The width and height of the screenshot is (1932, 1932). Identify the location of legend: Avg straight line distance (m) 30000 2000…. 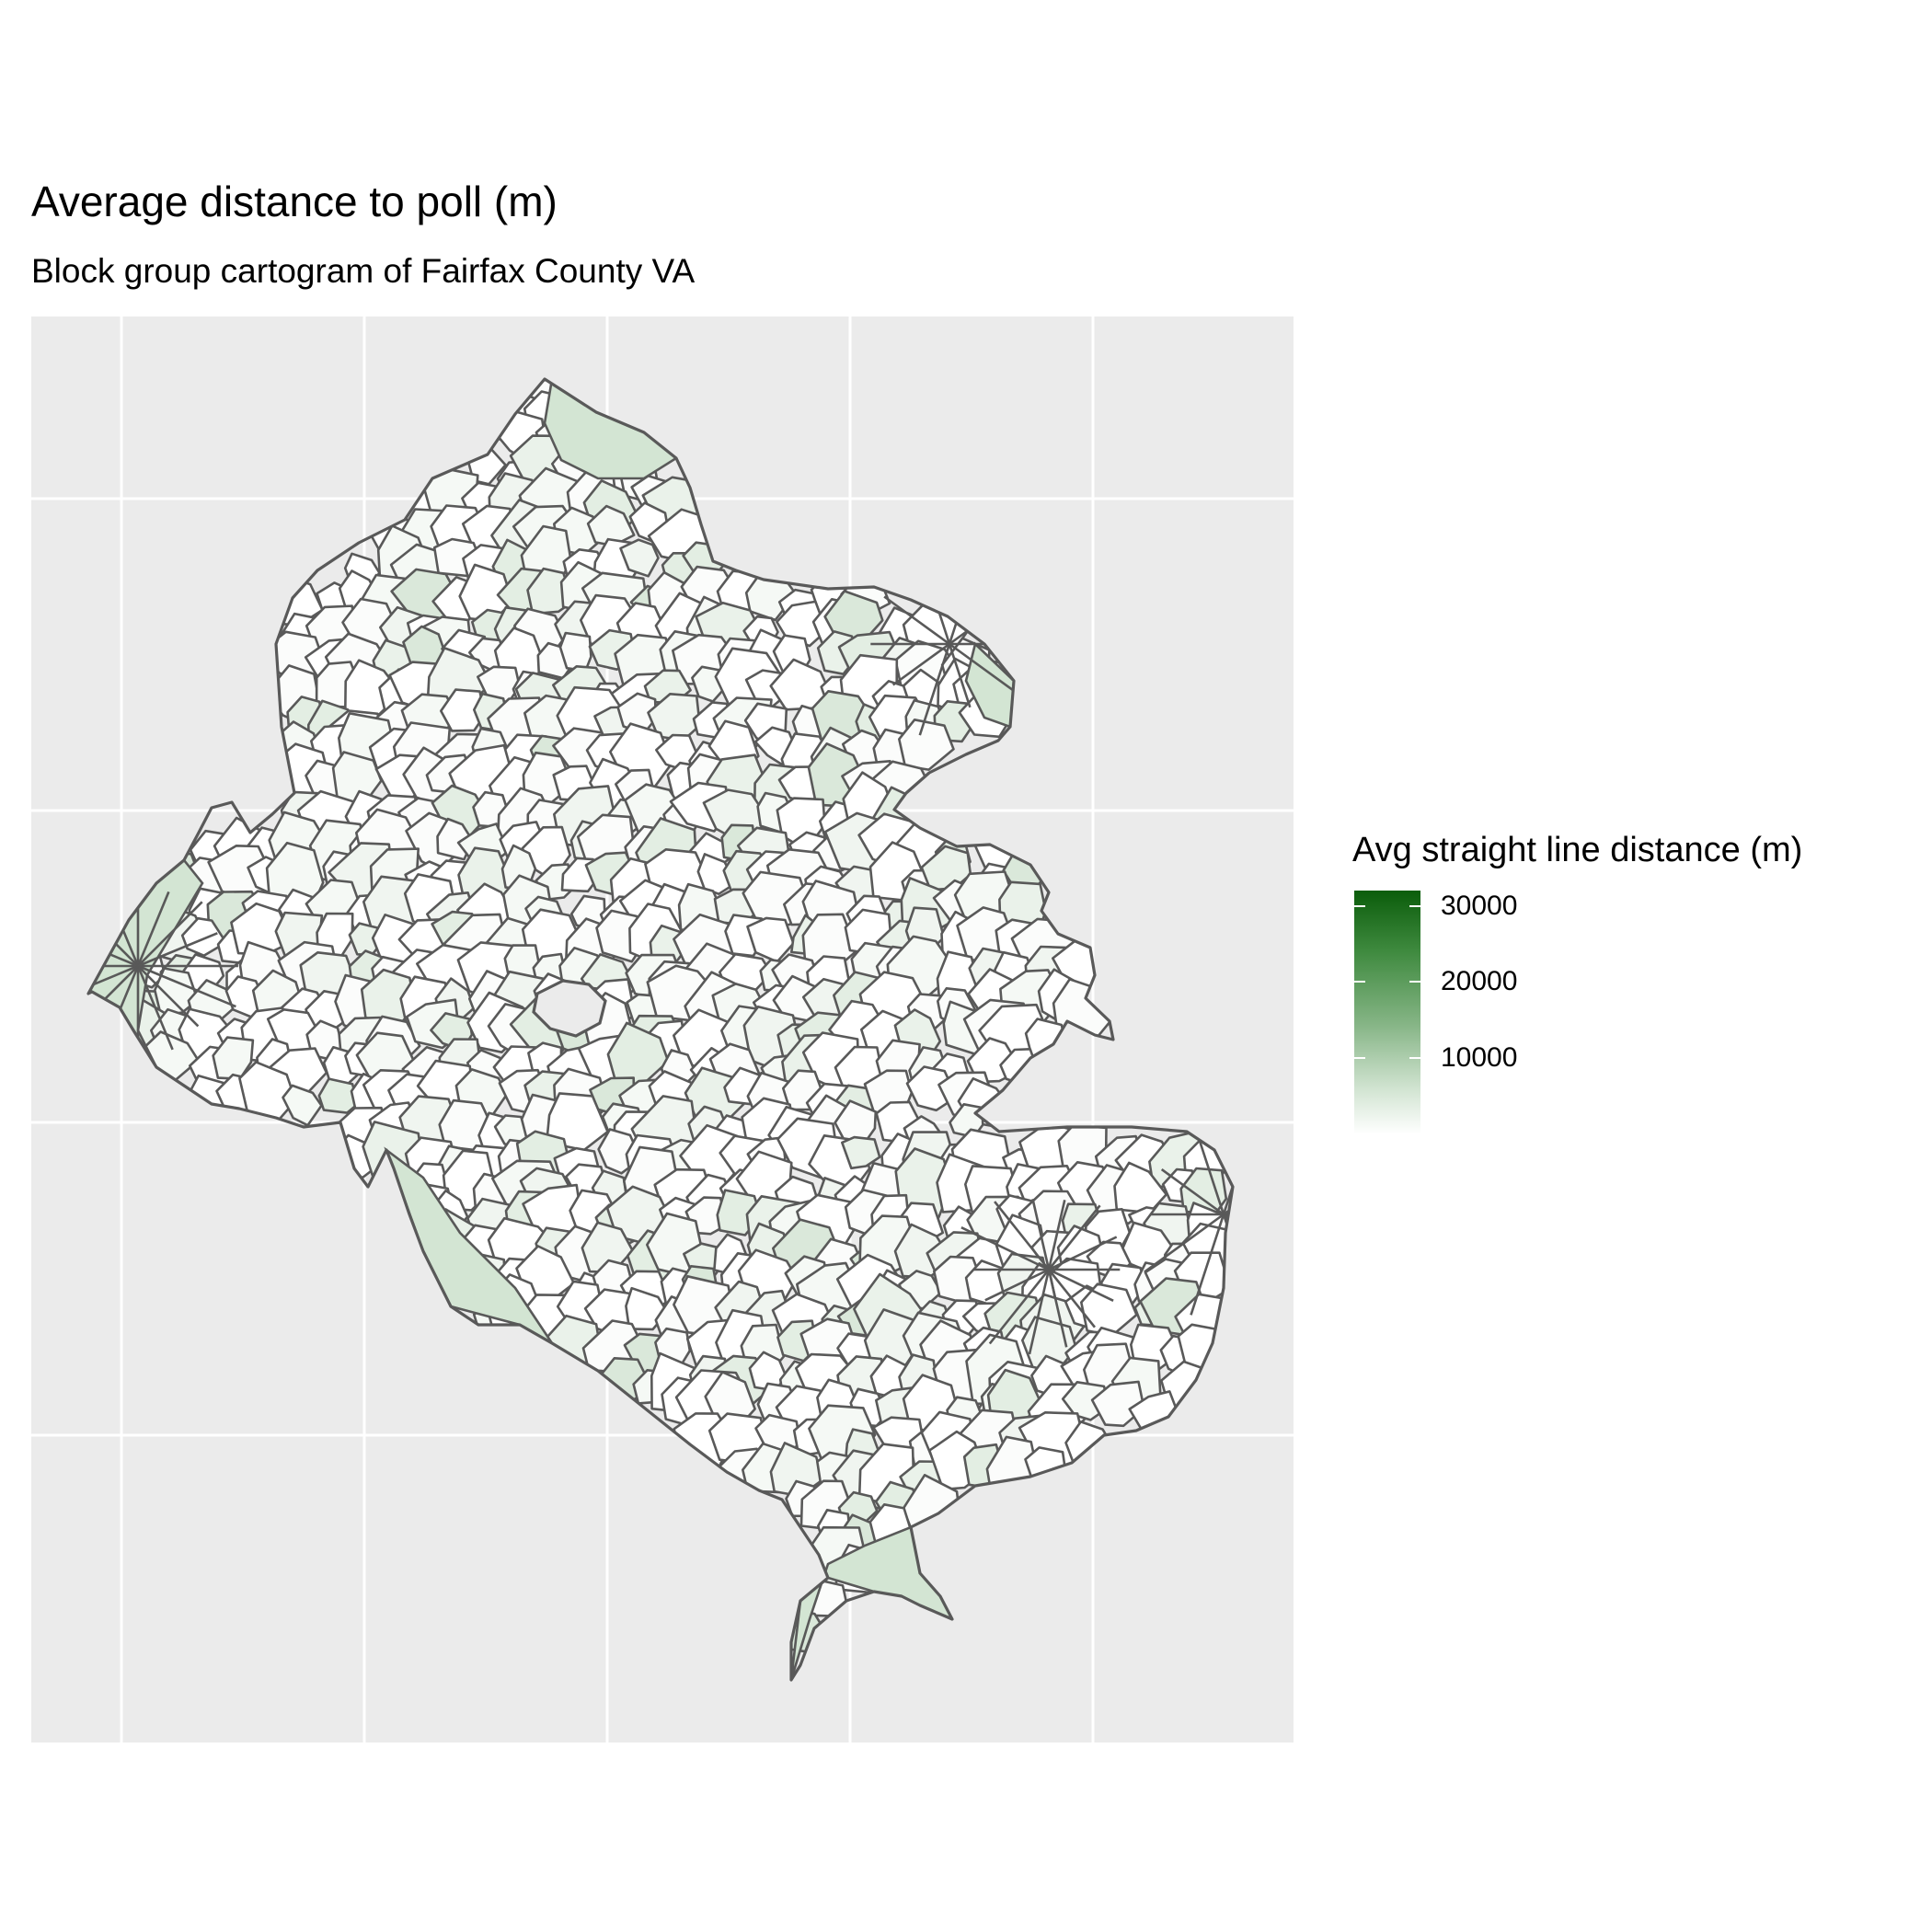
(1637, 1035).